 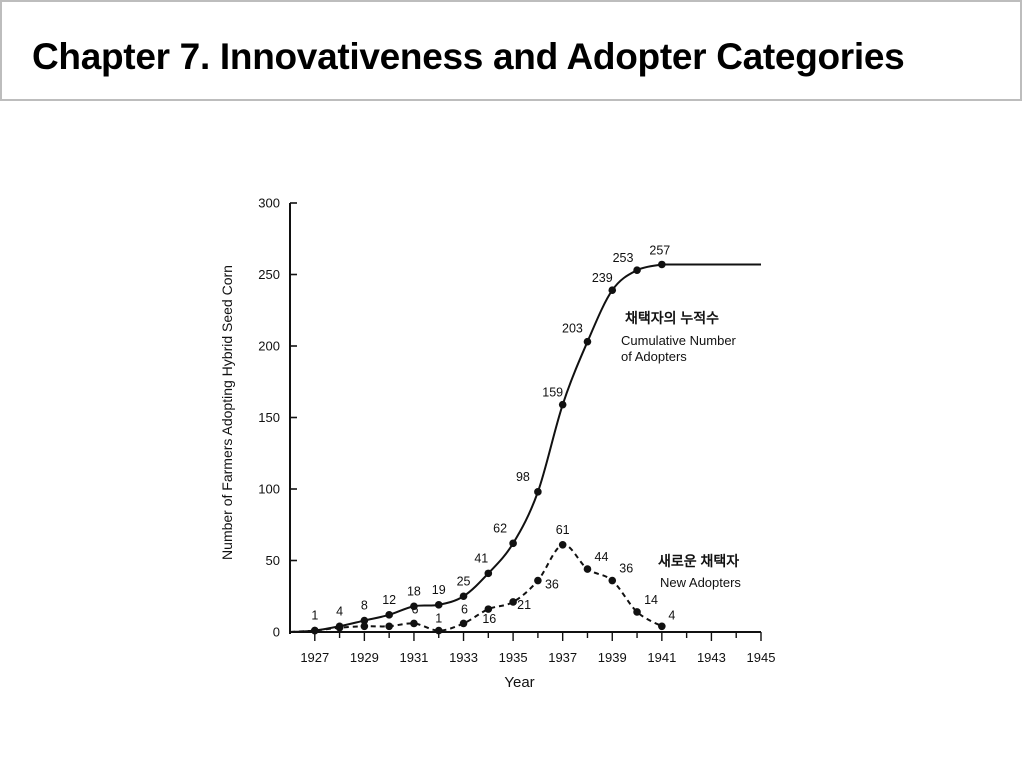 What do you see at coordinates (269, 489) in the screenshot?
I see `y-tick-label: 100` at bounding box center [269, 489].